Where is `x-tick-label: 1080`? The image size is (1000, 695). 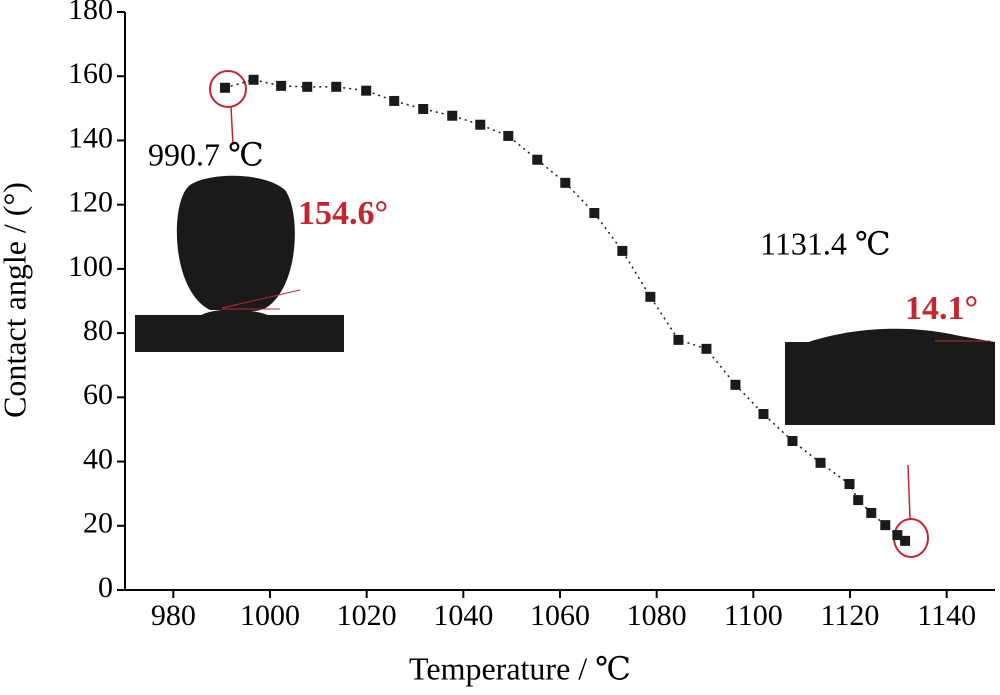 x-tick-label: 1080 is located at coordinates (657, 615).